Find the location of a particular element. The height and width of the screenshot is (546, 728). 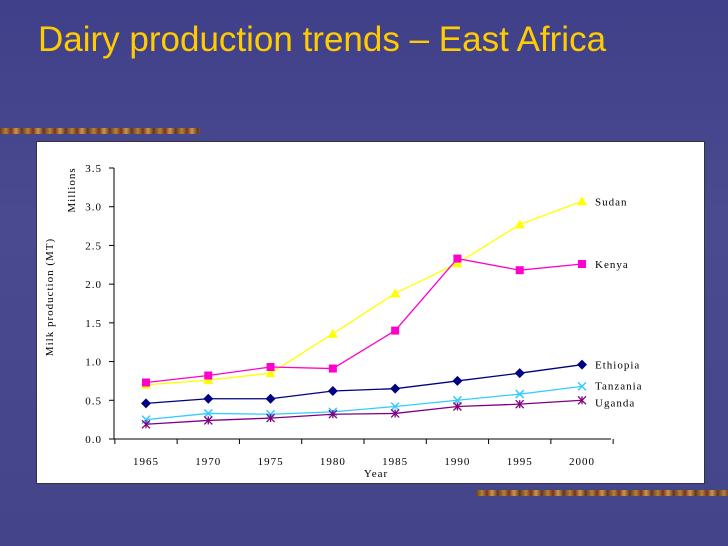

series-label-uganda: Uganda is located at coordinates (615, 403).